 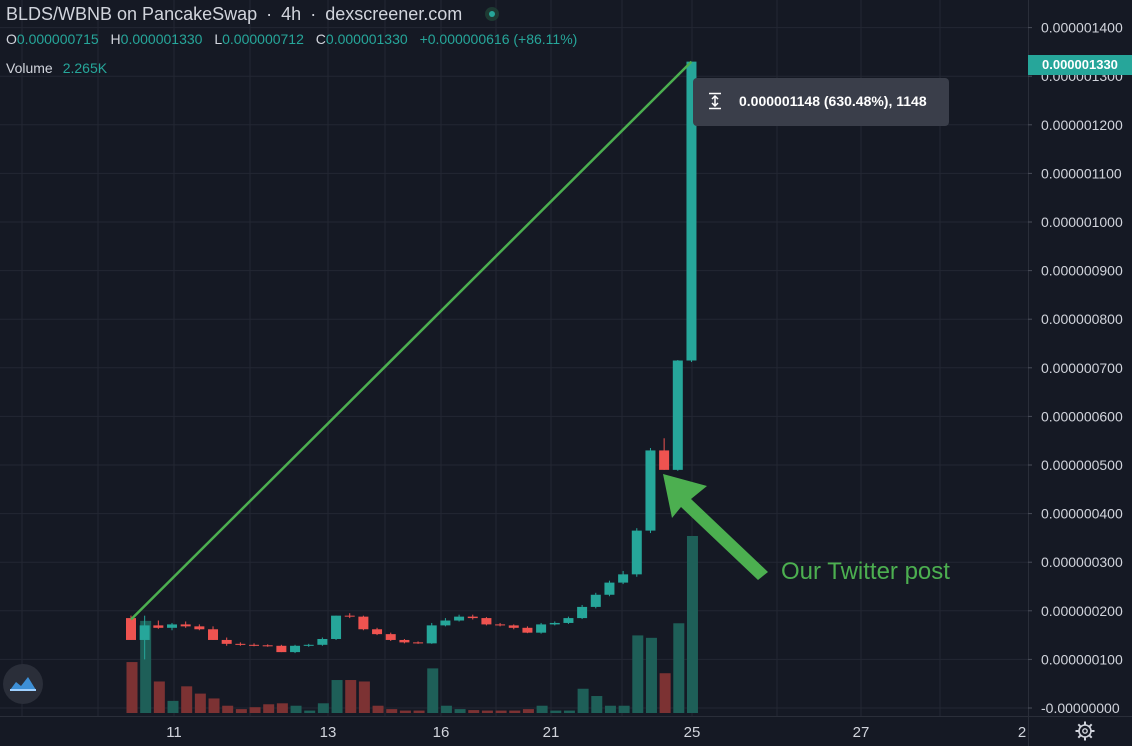 I want to click on volume-legend: Volume 2.265K, so click(x=56, y=68).